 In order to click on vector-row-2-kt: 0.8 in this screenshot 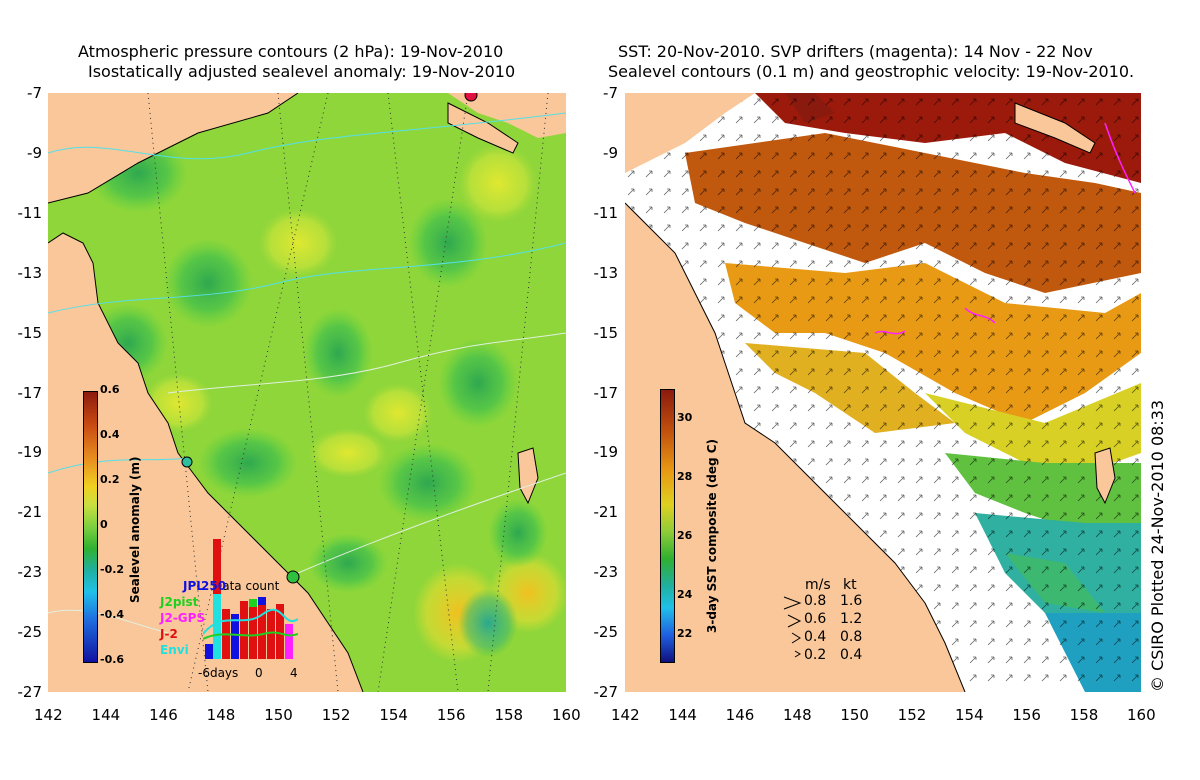, I will do `click(851, 637)`.